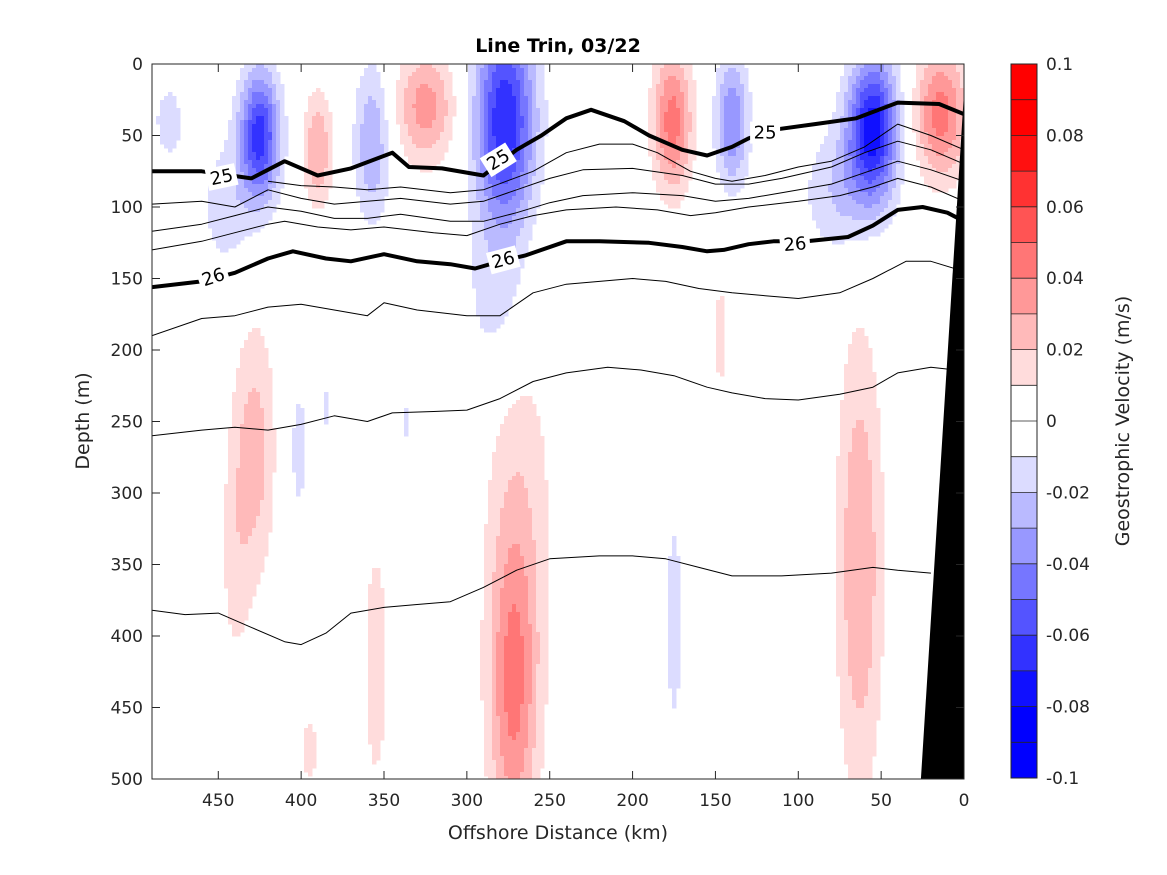  What do you see at coordinates (881, 801) in the screenshot?
I see `x-tick-label: 50` at bounding box center [881, 801].